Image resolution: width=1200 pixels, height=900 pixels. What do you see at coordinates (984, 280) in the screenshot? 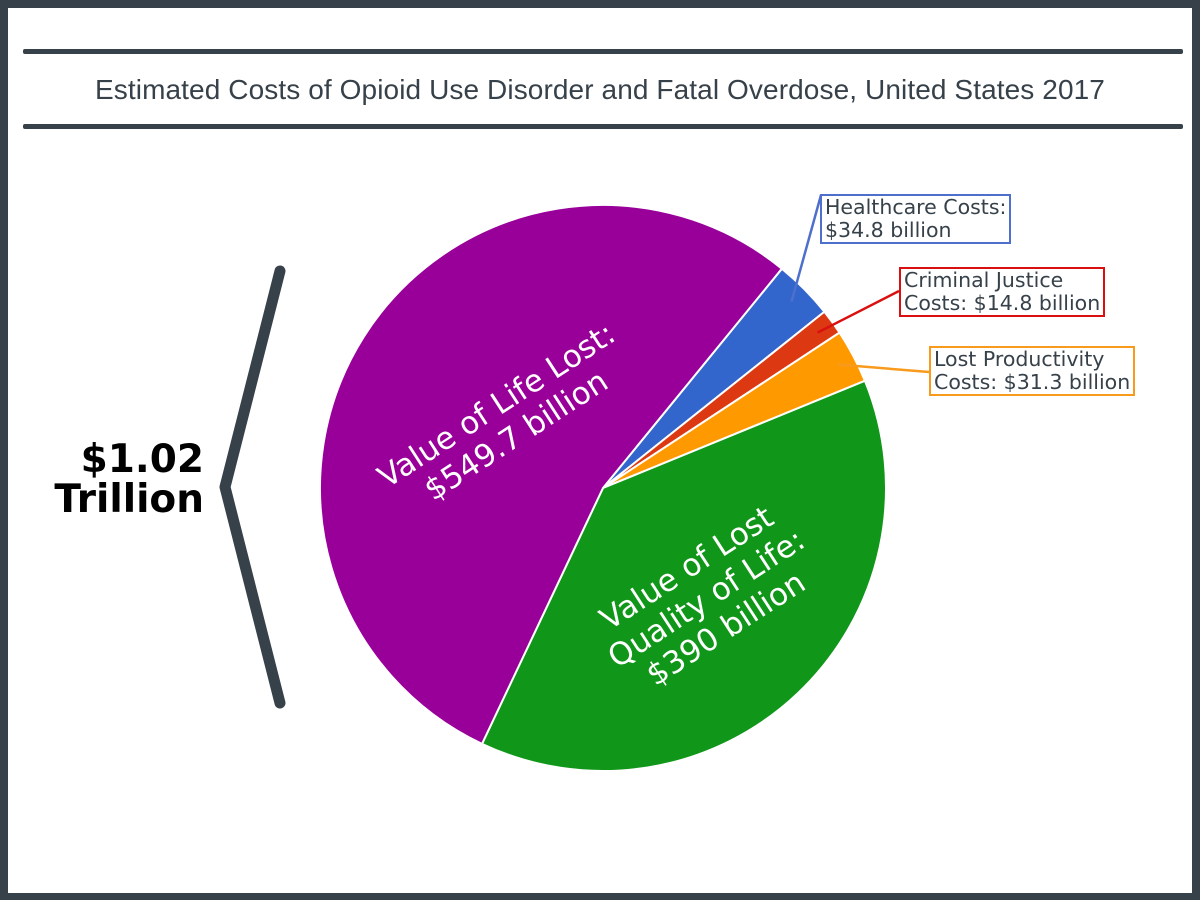
I see `callout-criminal-justice-line1: Criminal Justice` at bounding box center [984, 280].